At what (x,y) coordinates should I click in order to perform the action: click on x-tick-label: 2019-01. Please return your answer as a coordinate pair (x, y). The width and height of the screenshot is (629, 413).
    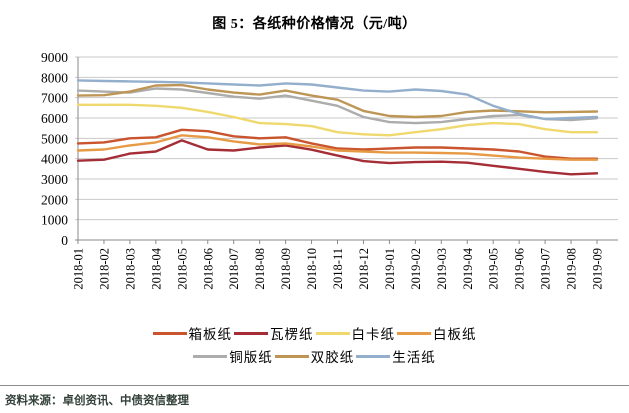
    Looking at the image, I should click on (390, 269).